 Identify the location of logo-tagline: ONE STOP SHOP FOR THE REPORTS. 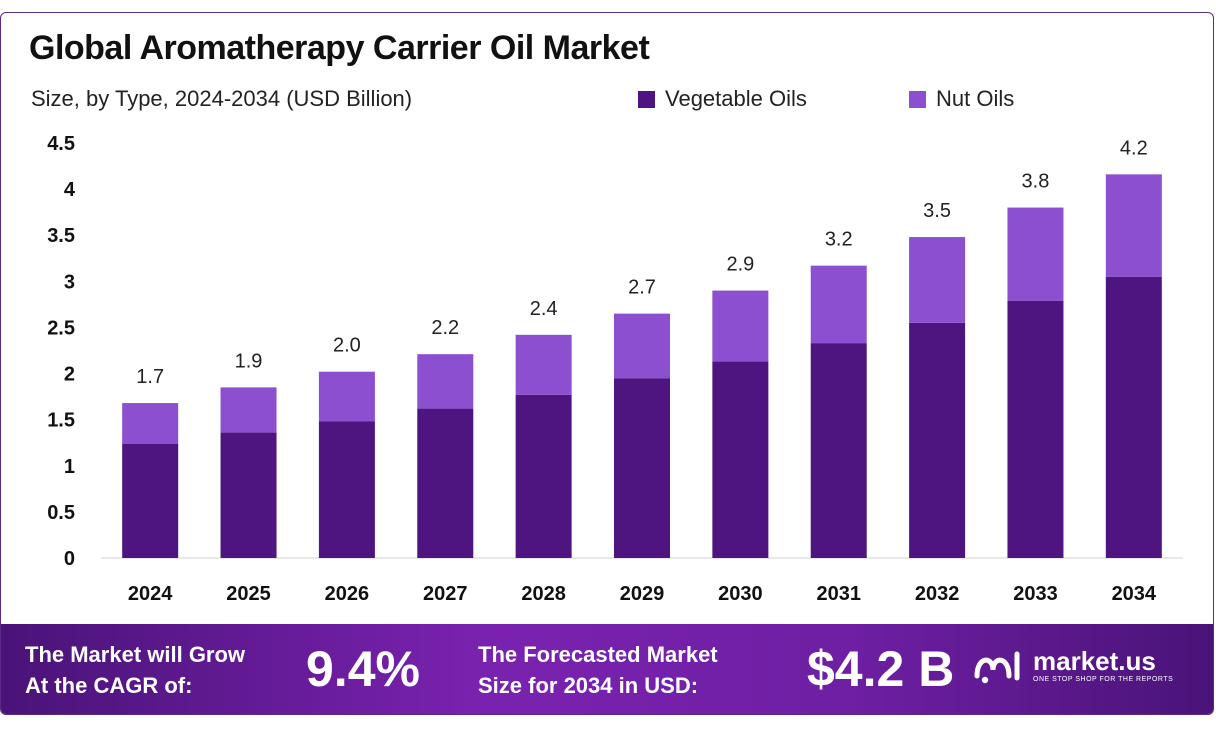
(1103, 679).